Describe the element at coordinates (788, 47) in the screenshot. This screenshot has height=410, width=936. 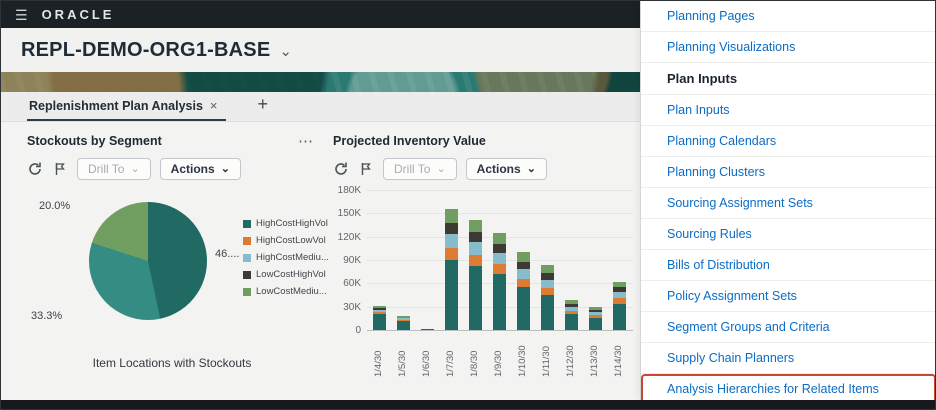
I see `menu-item-planning-visualizations: Planning Visualizations` at that location.